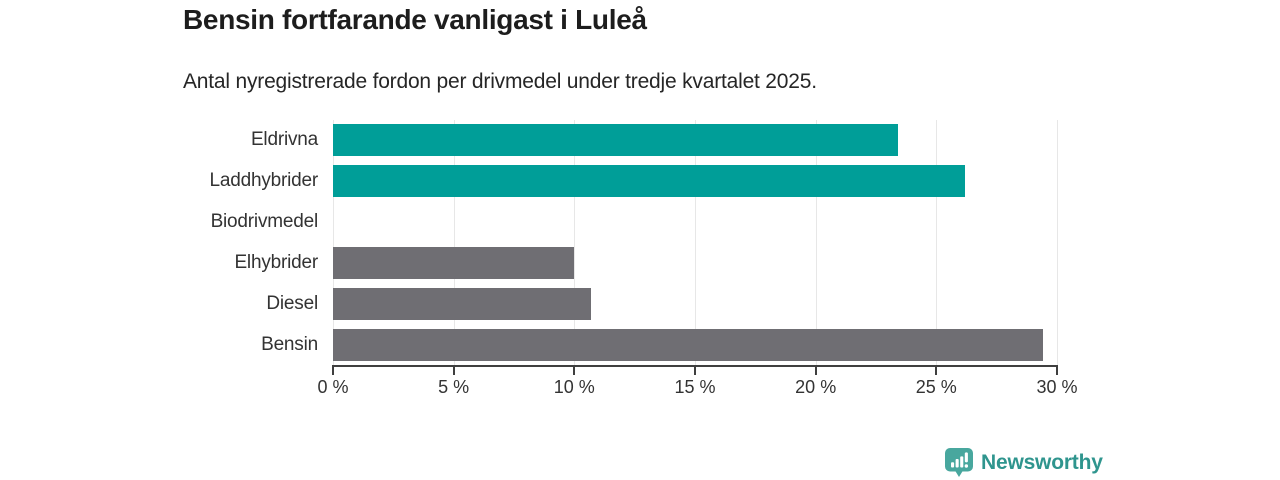 This screenshot has width=1280, height=480. I want to click on bar-elhybrider, so click(454, 262).